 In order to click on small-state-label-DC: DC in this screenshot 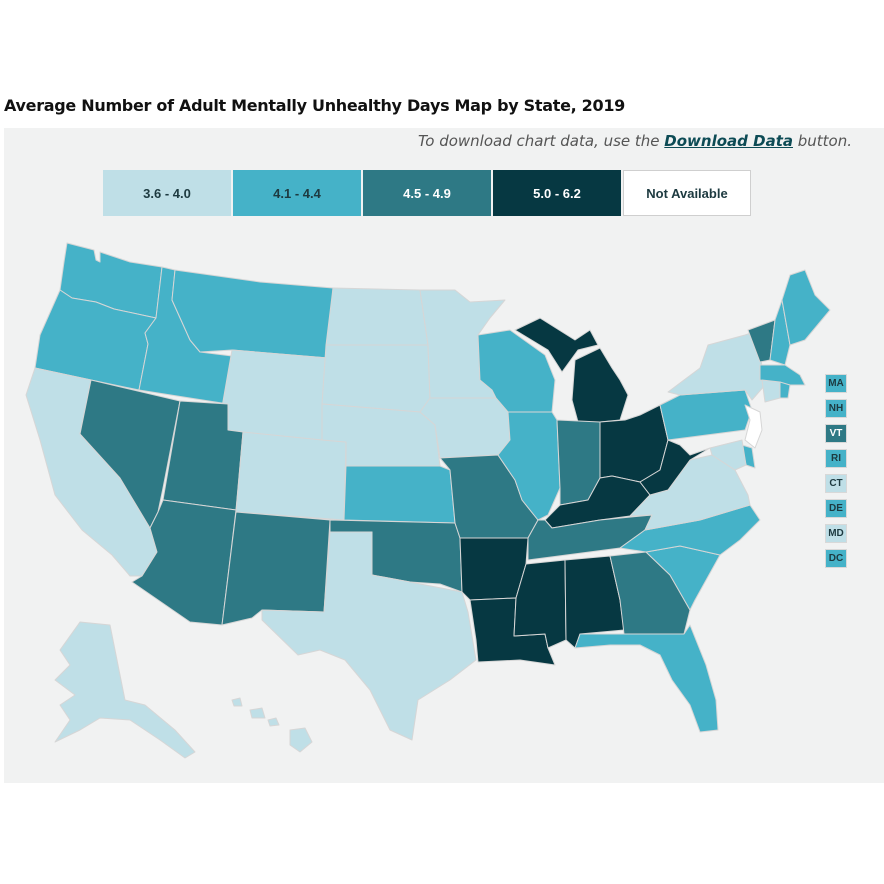, I will do `click(836, 558)`.